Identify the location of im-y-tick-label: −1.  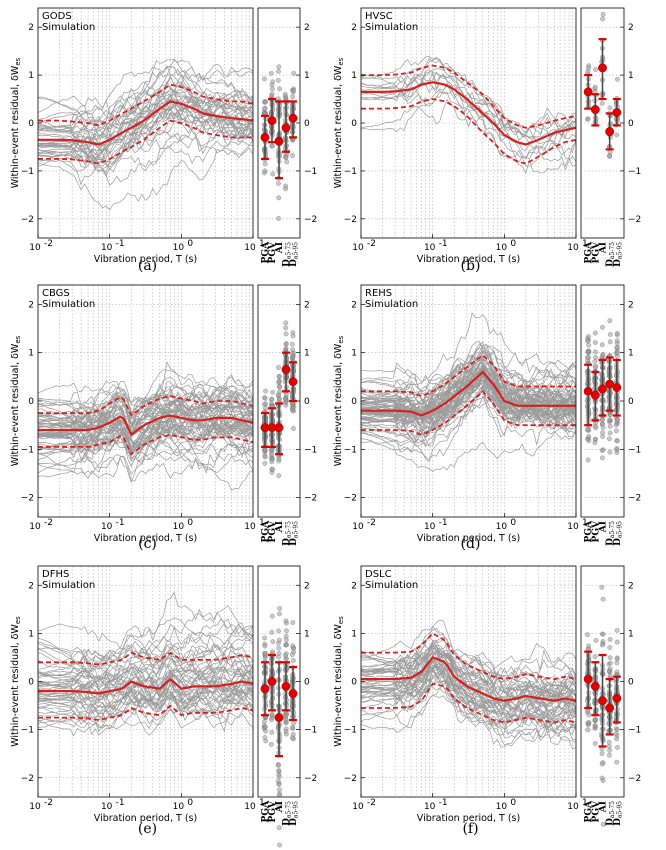
(310, 450).